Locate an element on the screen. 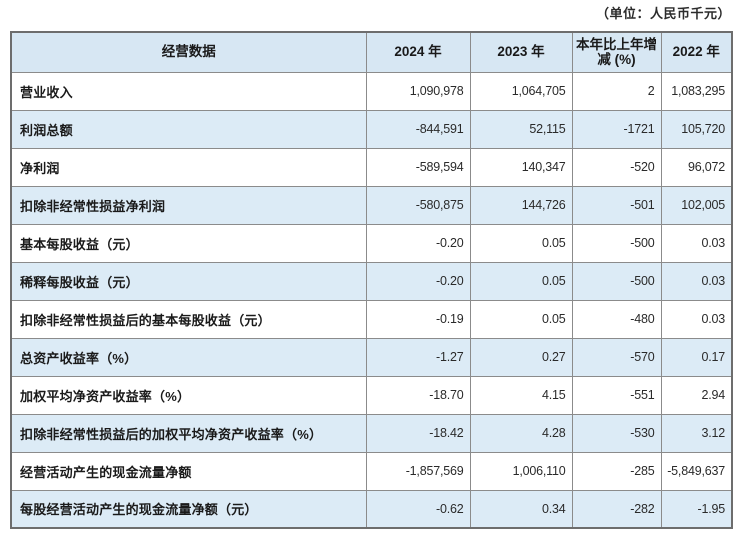  table-row: 总资产收益率（%） -1.27 0.27 -570 0.17 is located at coordinates (371, 357).